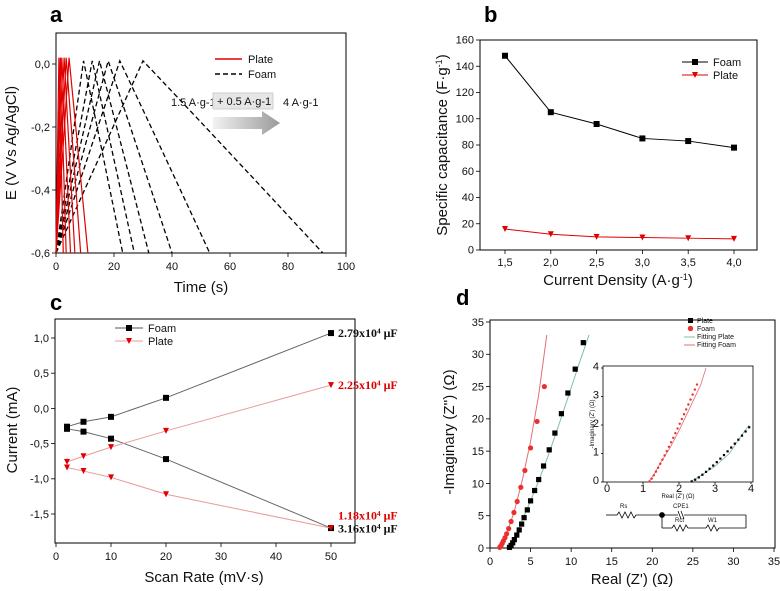 The image size is (780, 591). Describe the element at coordinates (690, 328) in the screenshot. I see `panel-d-legend-foam-marker` at that location.